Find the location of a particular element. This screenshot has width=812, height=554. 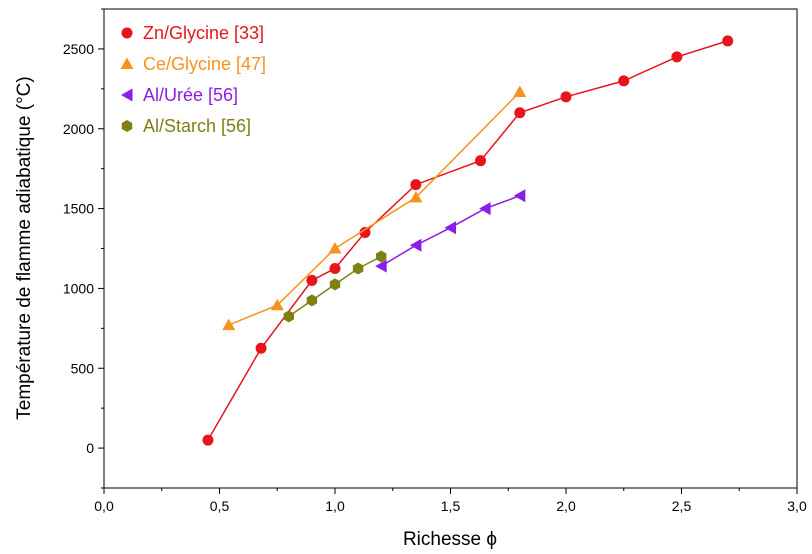

legend-item: Ce/Glycine [47] is located at coordinates (193, 64).